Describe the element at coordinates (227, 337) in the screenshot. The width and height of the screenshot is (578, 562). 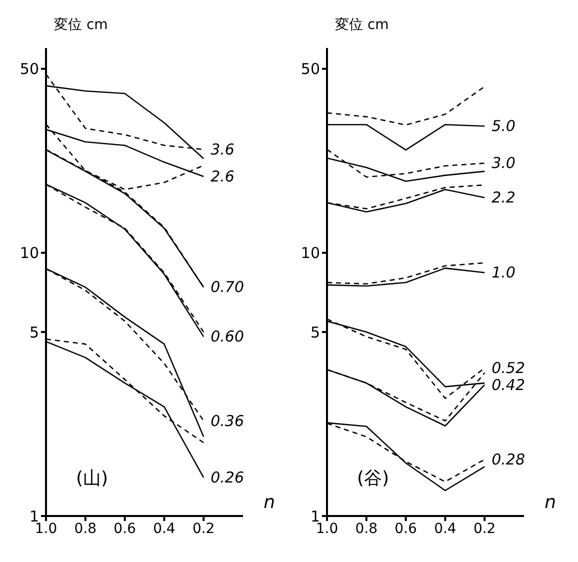
I see `series-label: 0.60` at that location.